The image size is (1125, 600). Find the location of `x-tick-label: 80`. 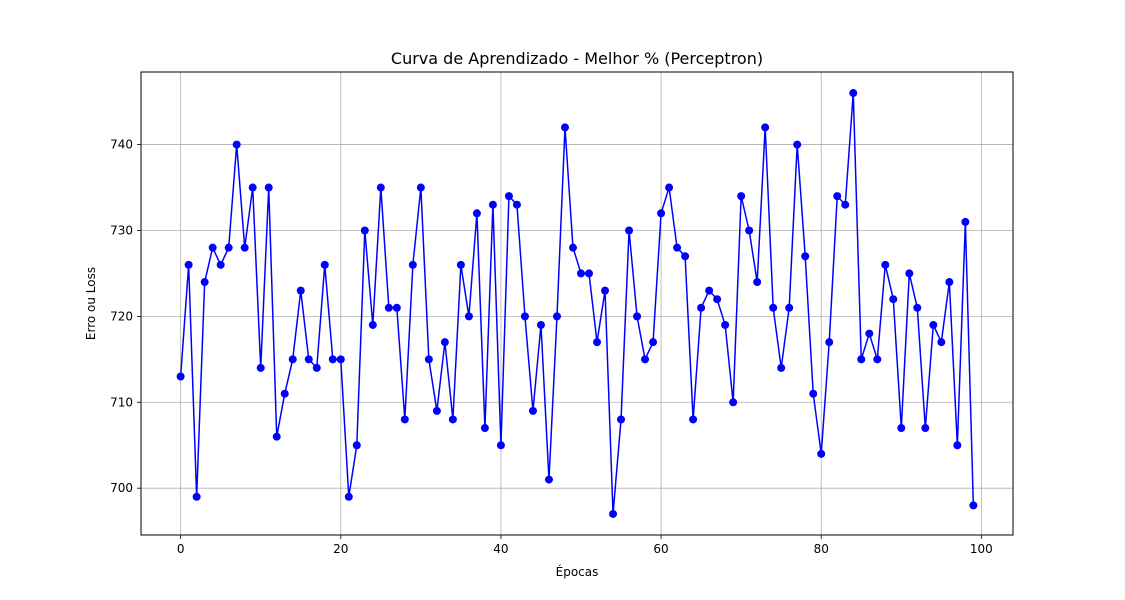

x-tick-label: 80 is located at coordinates (821, 549).